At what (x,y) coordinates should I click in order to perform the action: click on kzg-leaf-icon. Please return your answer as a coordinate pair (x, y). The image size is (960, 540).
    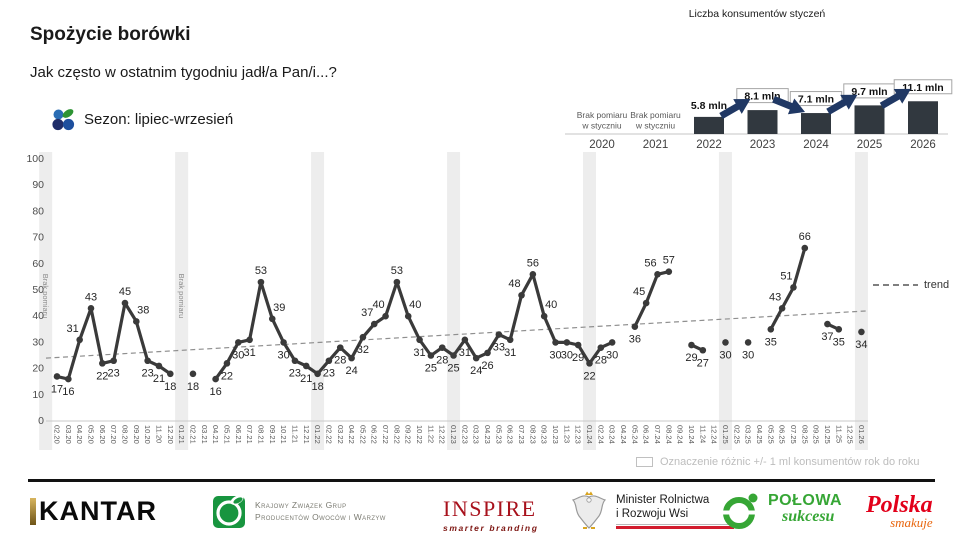
    Looking at the image, I should click on (229, 511).